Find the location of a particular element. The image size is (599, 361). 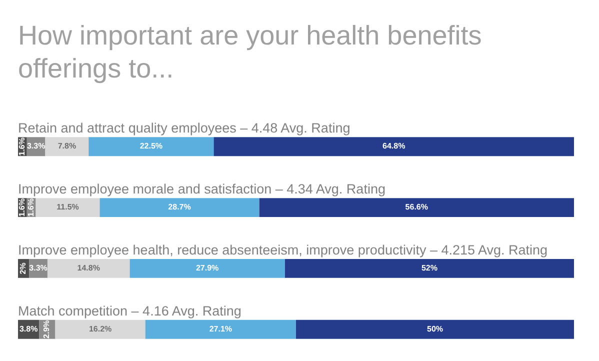

data-label: 7.8% is located at coordinates (67, 146).